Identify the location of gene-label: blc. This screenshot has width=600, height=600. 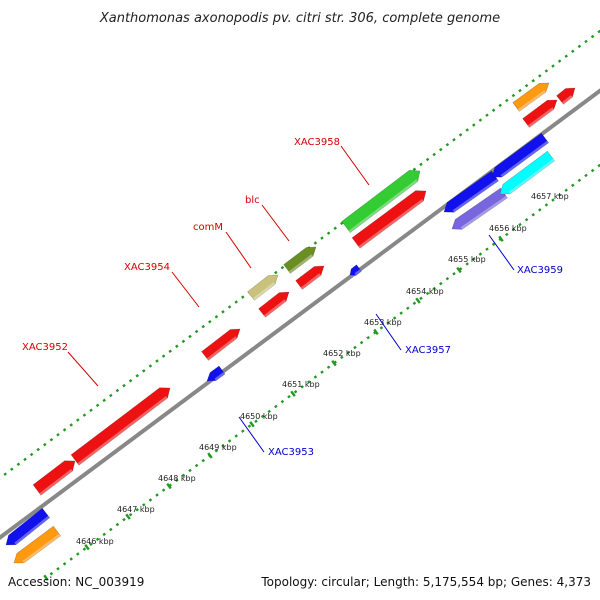
(252, 200).